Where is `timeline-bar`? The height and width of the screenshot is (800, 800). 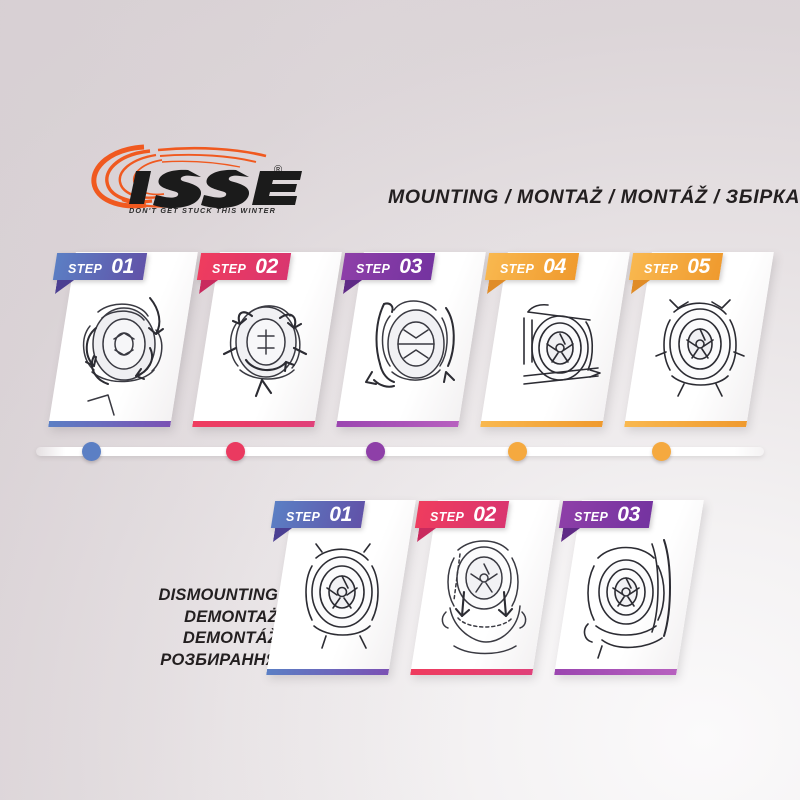 timeline-bar is located at coordinates (400, 451).